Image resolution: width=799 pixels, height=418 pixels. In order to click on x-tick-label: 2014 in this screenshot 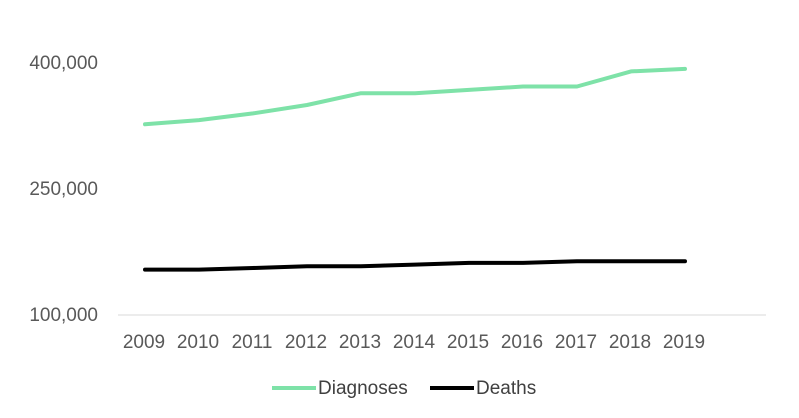, I will do `click(414, 342)`.